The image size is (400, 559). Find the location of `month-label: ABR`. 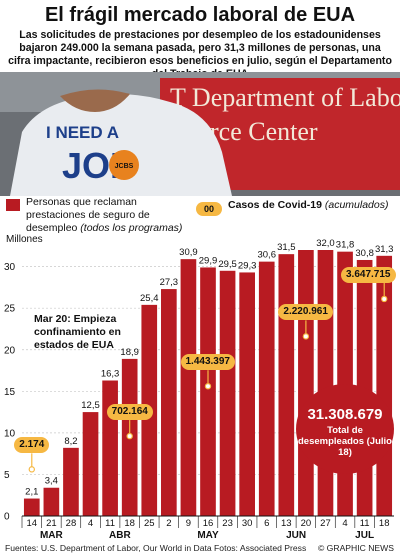

month-label: ABR is located at coordinates (120, 535).